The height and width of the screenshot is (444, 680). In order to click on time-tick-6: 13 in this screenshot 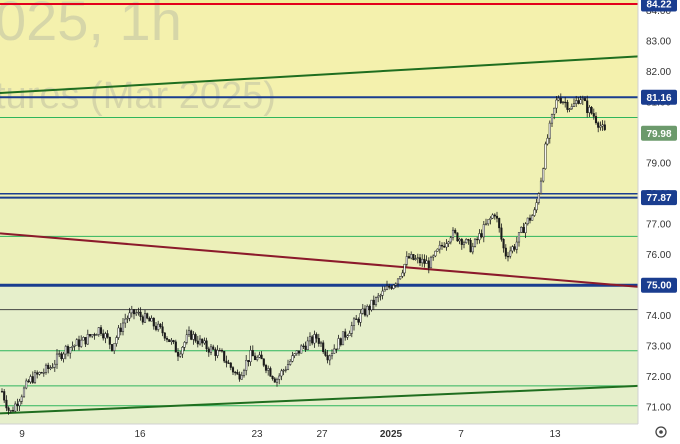, I will do `click(555, 434)`.